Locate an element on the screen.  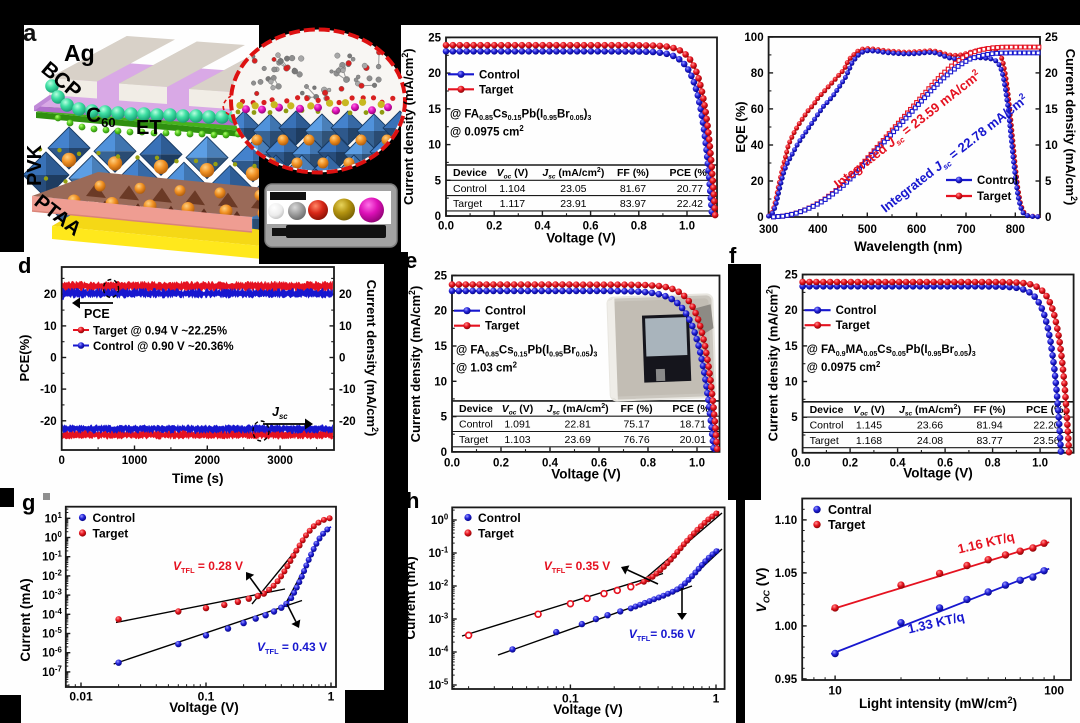
svg-text: 23.69 is located at coordinates (578, 440).